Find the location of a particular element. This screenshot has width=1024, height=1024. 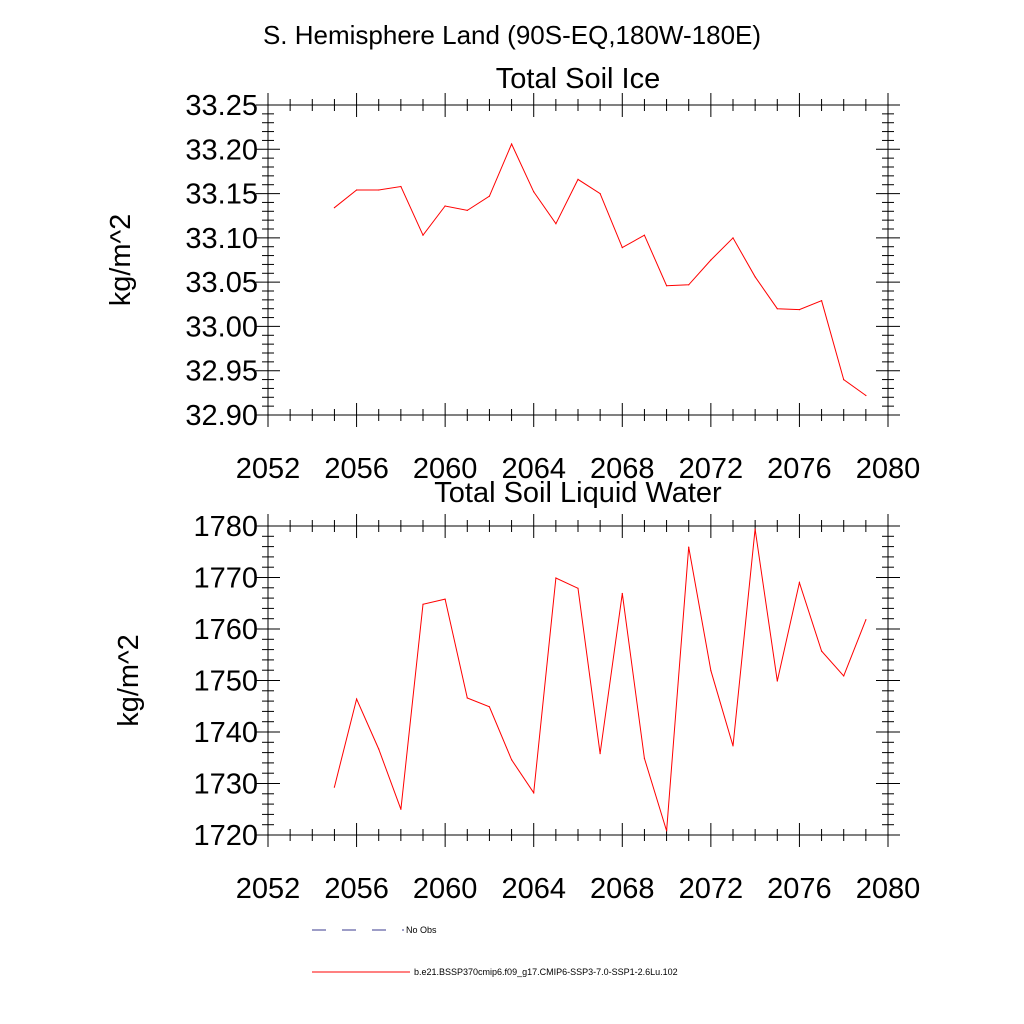

y-tick-label: 1760 is located at coordinates (225, 630).